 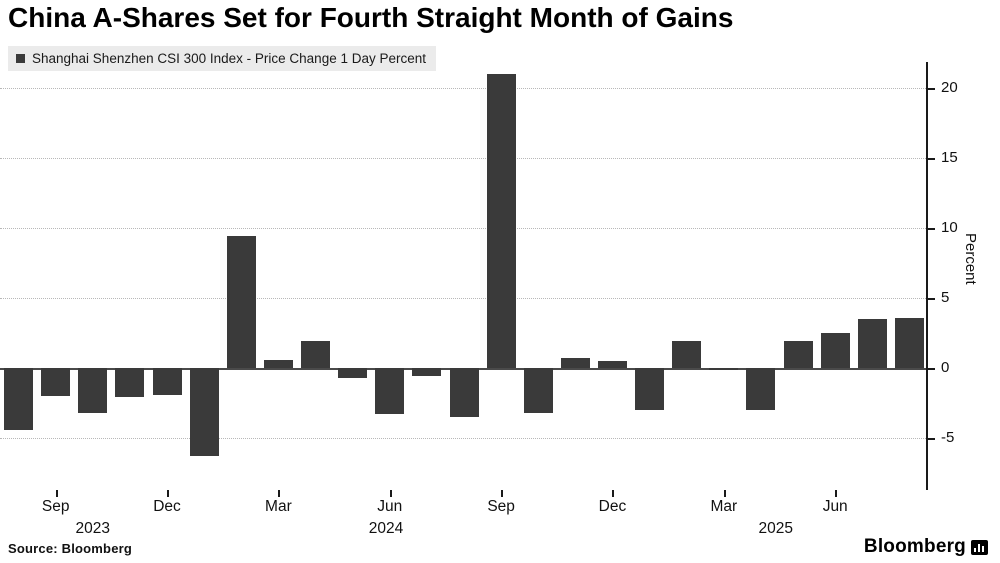 I want to click on bar-jul-2025, so click(x=872, y=343).